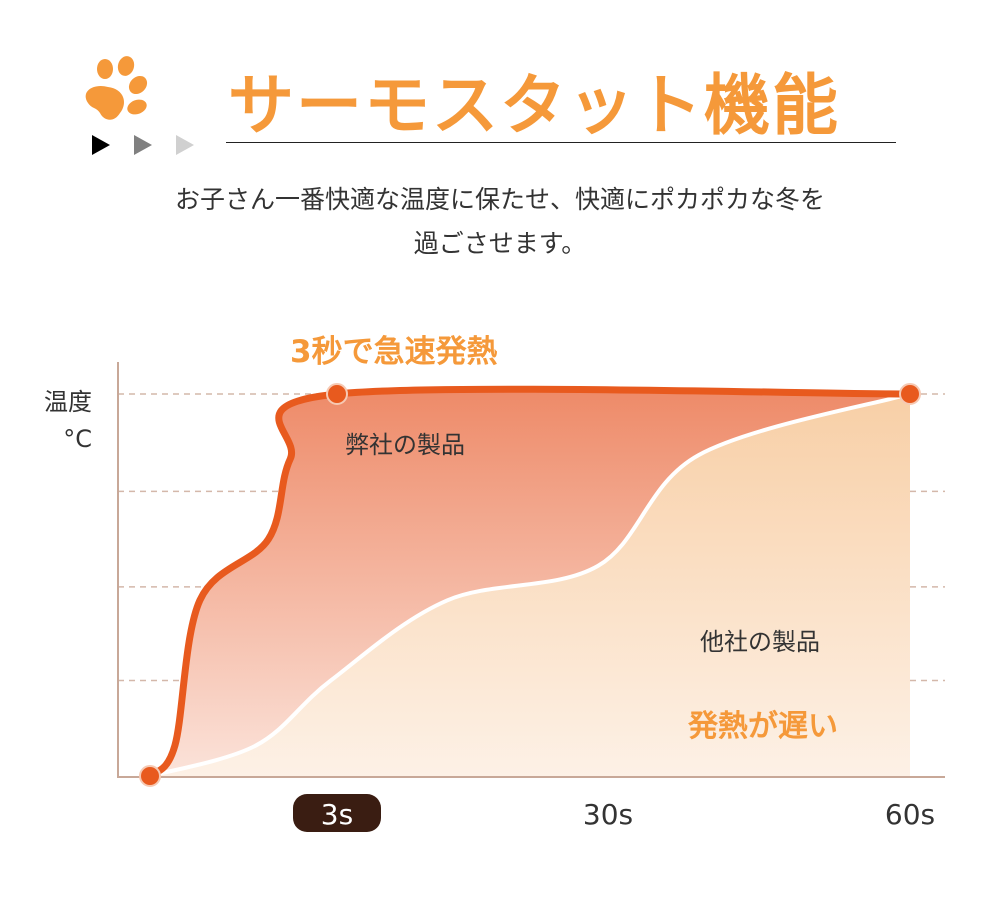 The width and height of the screenshot is (1000, 908). Describe the element at coordinates (608, 814) in the screenshot. I see `x-tick-label: 30s` at that location.